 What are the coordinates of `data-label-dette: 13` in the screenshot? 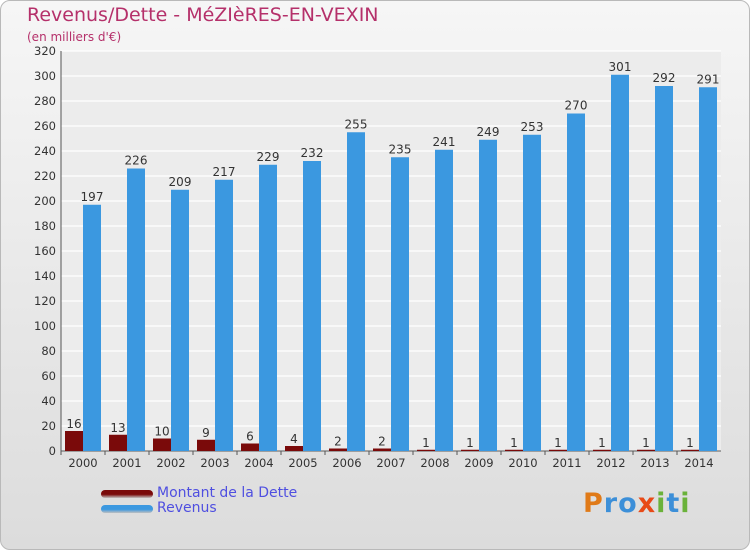 It's located at (117, 428).